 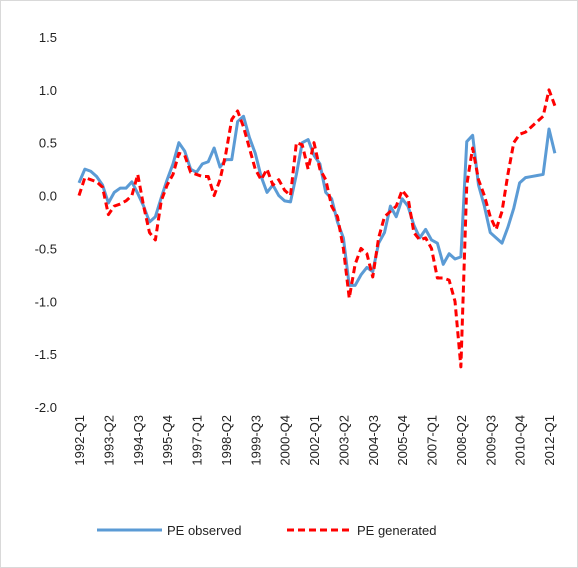 What do you see at coordinates (48, 37) in the screenshot?
I see `y-tick-label: 1.5` at bounding box center [48, 37].